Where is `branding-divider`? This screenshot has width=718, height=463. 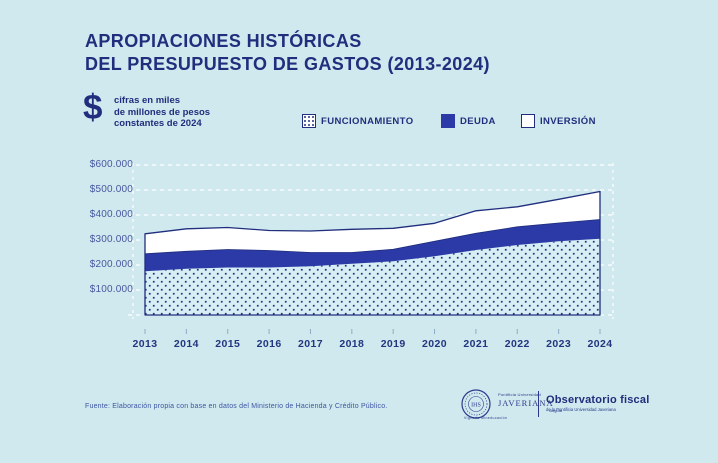
branding-divider is located at coordinates (538, 404).